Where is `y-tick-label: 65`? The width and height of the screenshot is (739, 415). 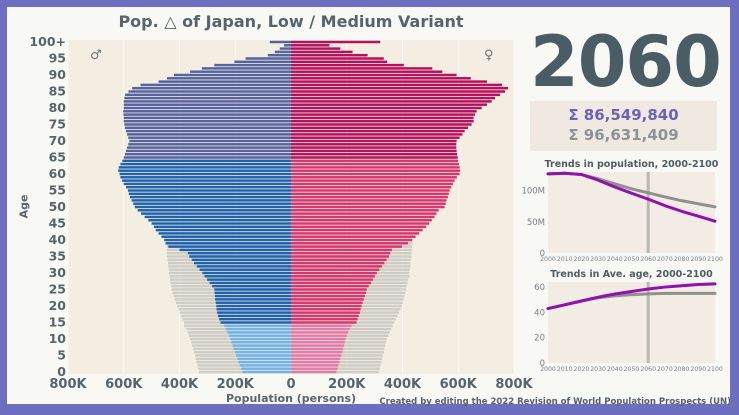
y-tick-label: 65 is located at coordinates (57, 157).